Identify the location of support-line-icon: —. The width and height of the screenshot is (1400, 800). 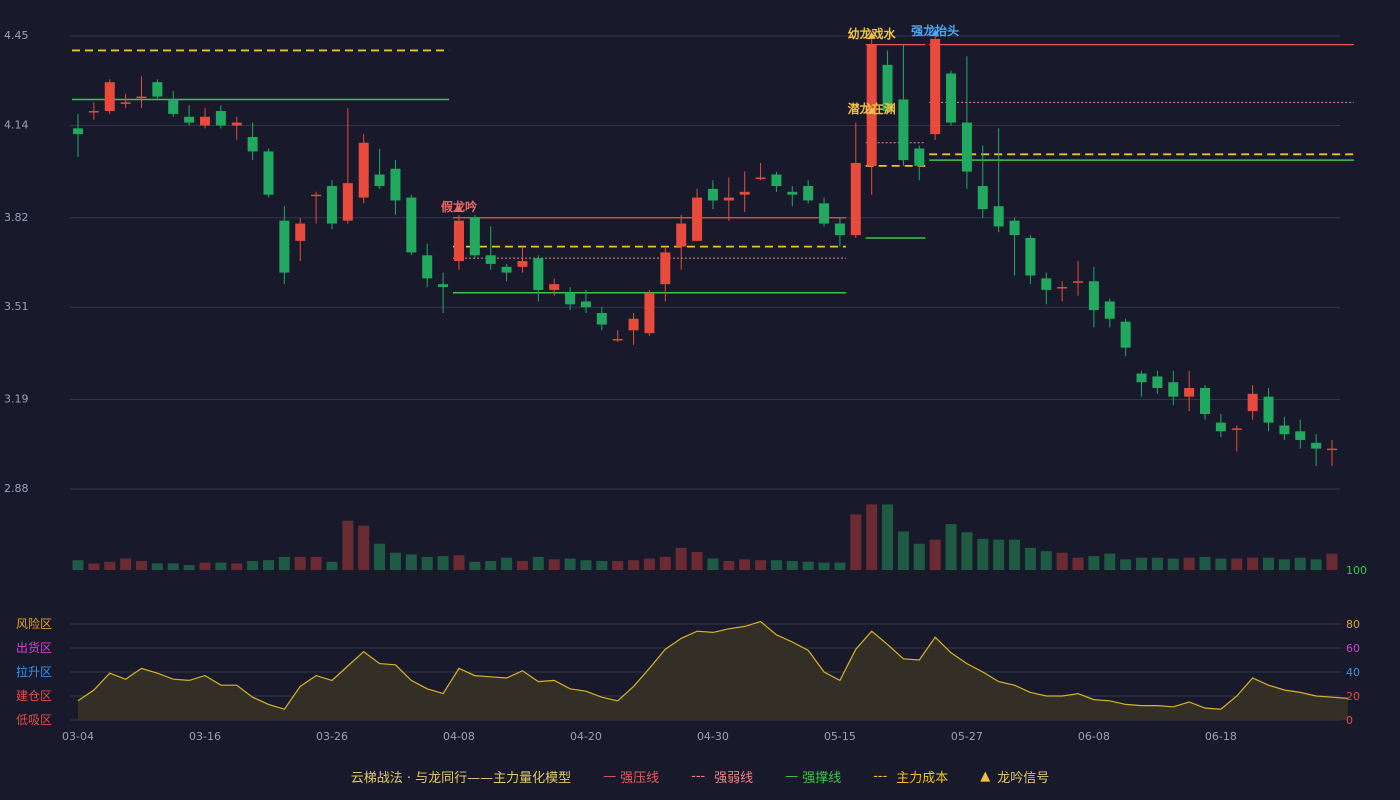
(792, 776).